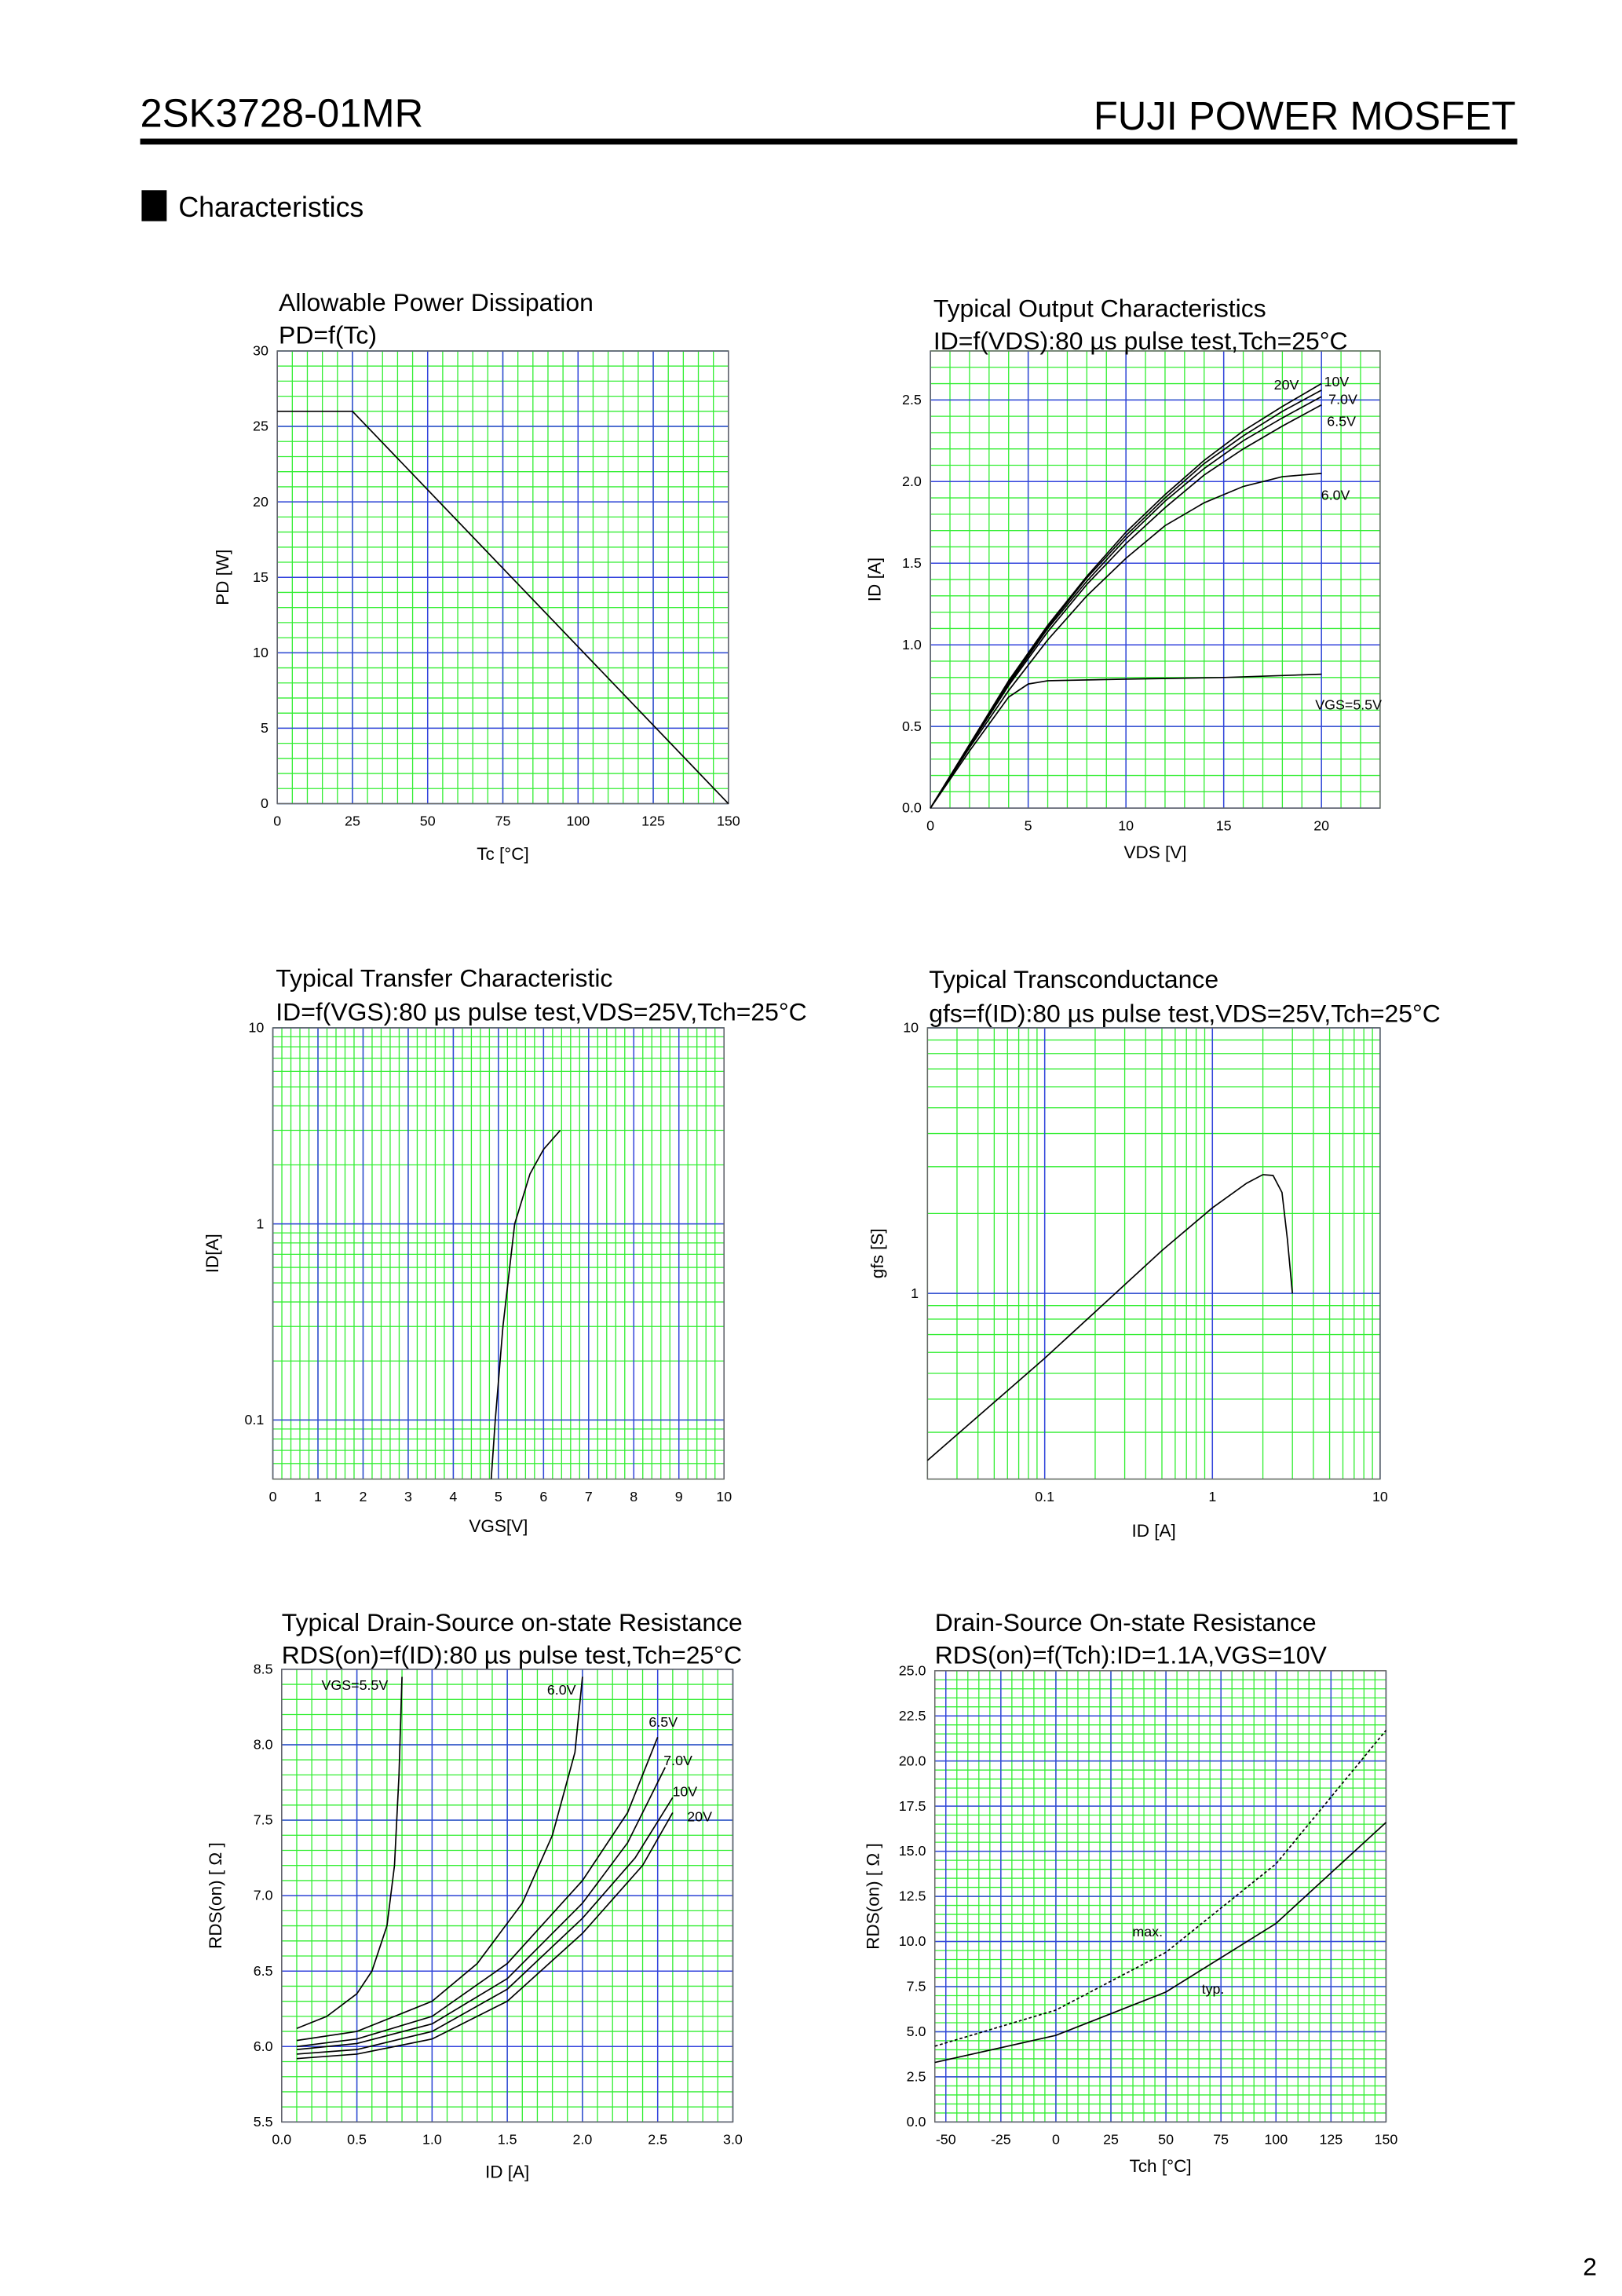  Describe the element at coordinates (1044, 1496) in the screenshot. I see `x-tick-label: 0.1` at that location.